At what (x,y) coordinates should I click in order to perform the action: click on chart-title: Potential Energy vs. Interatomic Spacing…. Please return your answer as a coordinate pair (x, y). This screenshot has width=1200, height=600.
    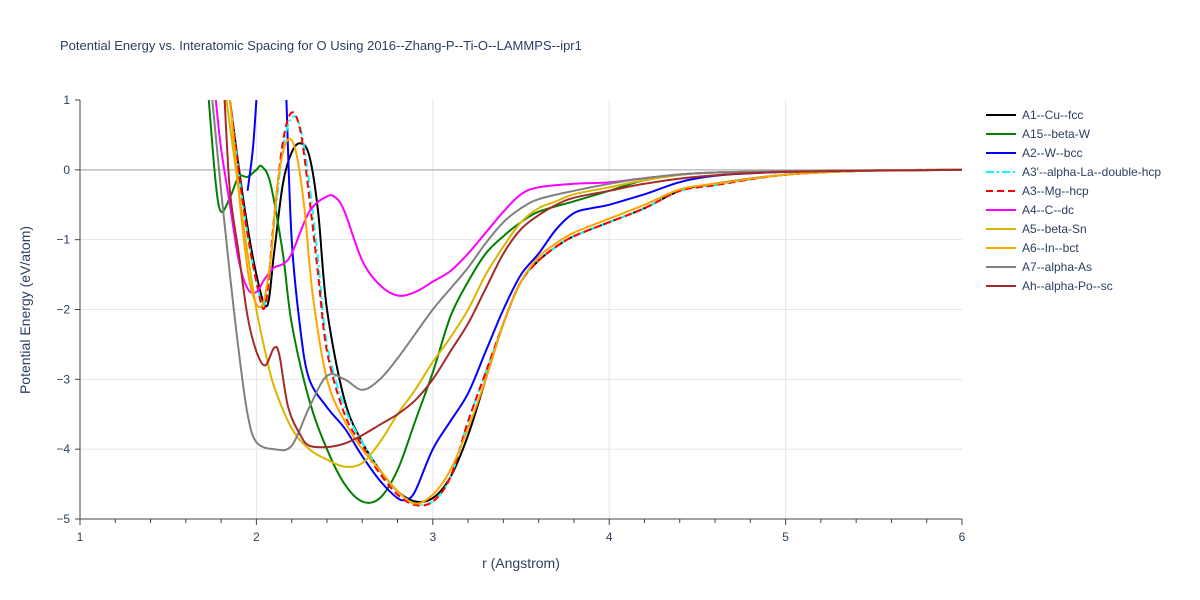
    Looking at the image, I should click on (321, 45).